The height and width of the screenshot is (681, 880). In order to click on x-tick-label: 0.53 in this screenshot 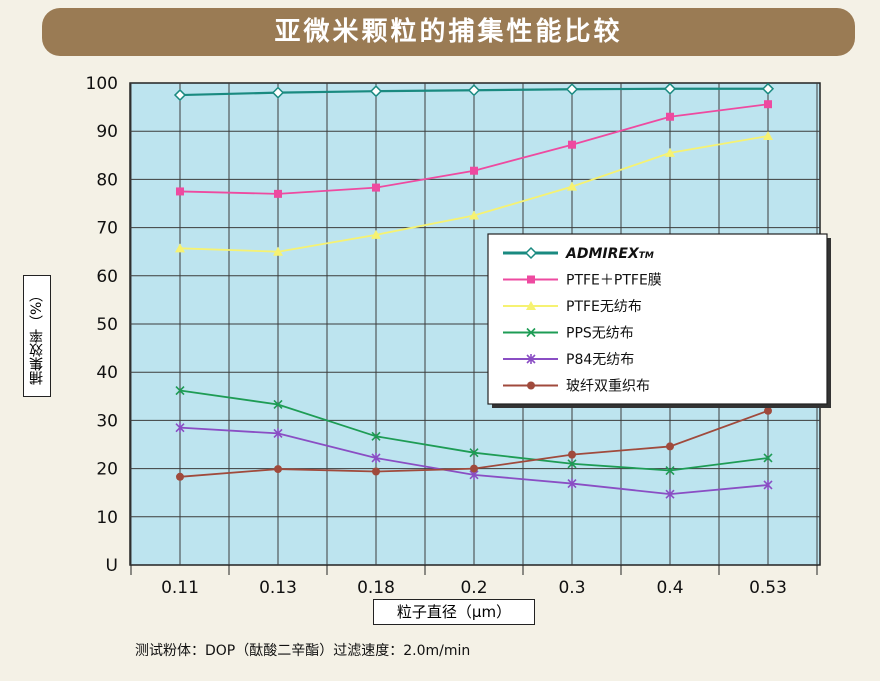, I will do `click(768, 588)`.